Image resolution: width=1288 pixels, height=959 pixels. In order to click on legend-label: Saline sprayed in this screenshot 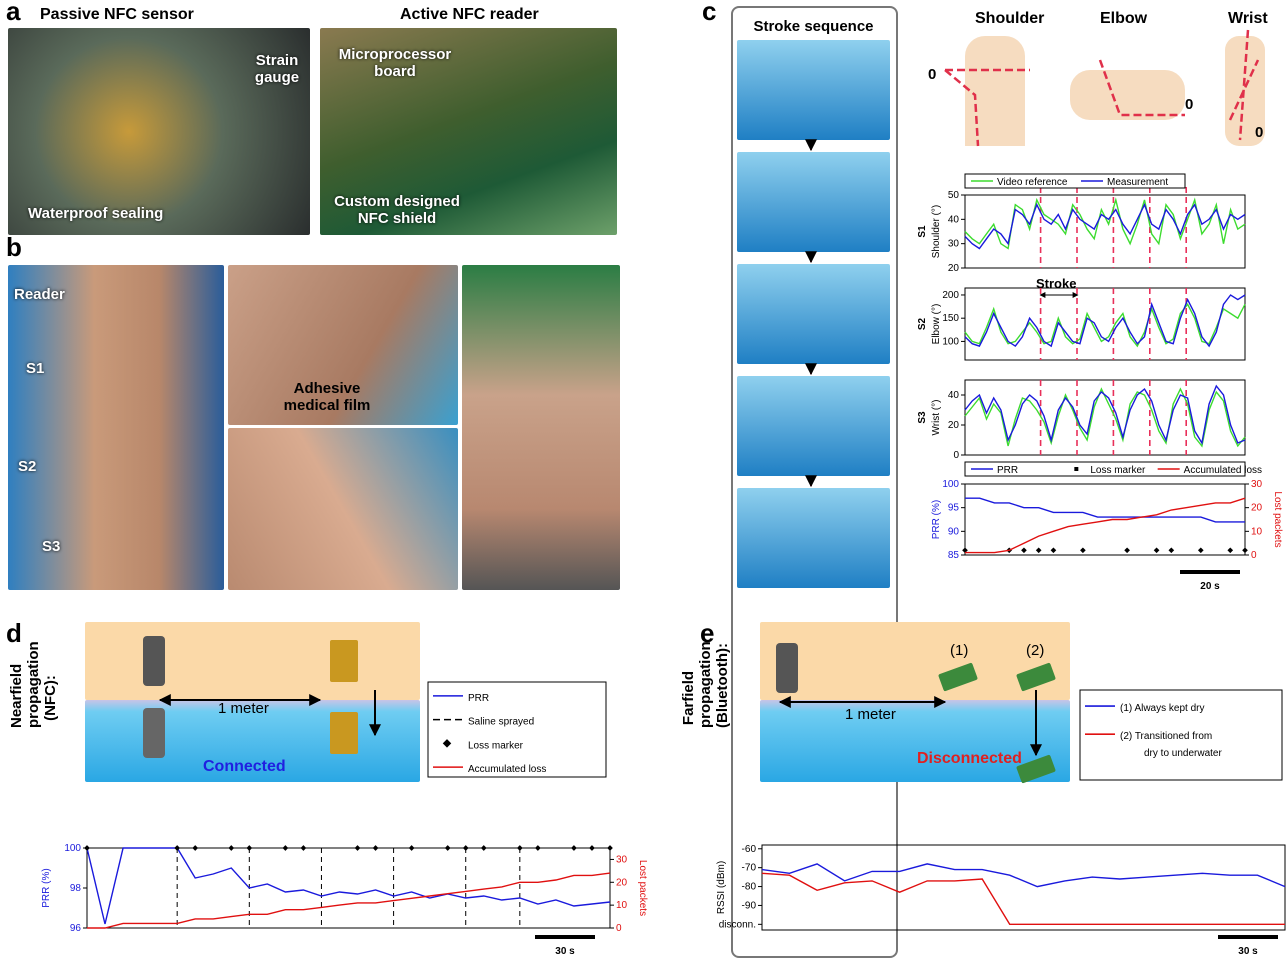, I will do `click(501, 722)`.